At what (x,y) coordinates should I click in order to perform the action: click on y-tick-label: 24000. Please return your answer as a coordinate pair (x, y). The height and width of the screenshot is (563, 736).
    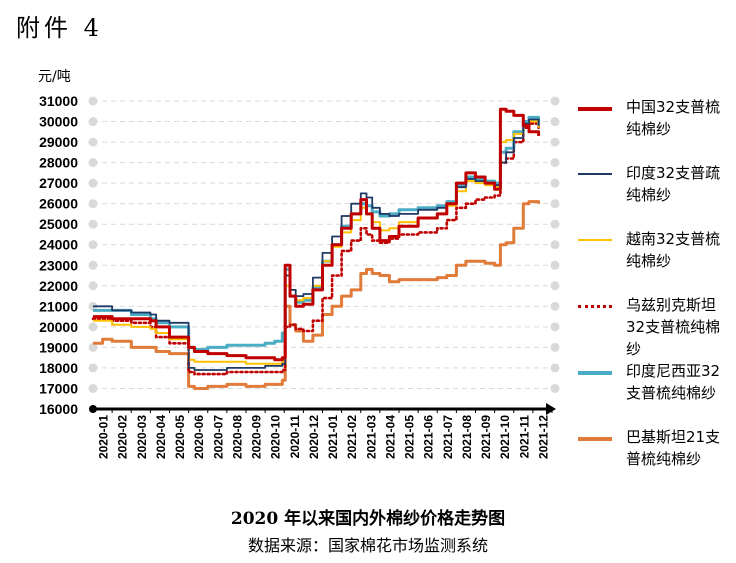
    Looking at the image, I should click on (58, 245).